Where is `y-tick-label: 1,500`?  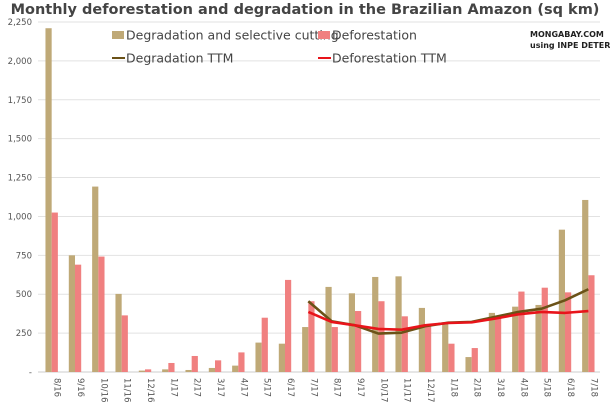 y-tick-label: 1,500 is located at coordinates (20, 140).